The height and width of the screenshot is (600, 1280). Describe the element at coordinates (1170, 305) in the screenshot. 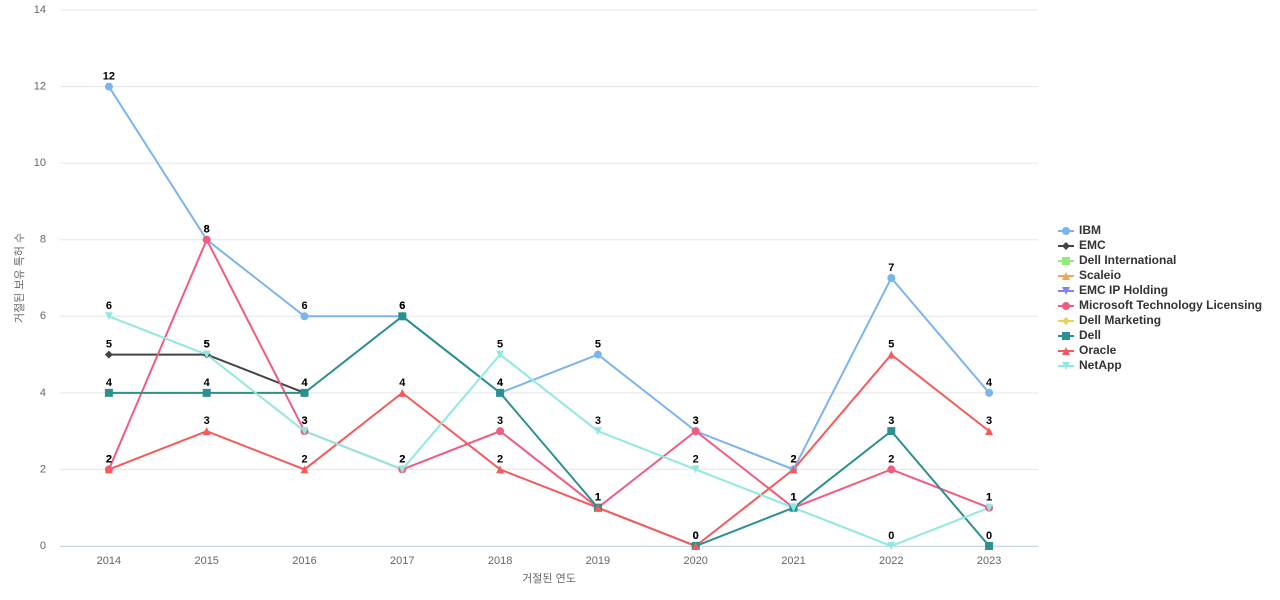

I see `legend-label: Microsoft Technology Licensing` at that location.